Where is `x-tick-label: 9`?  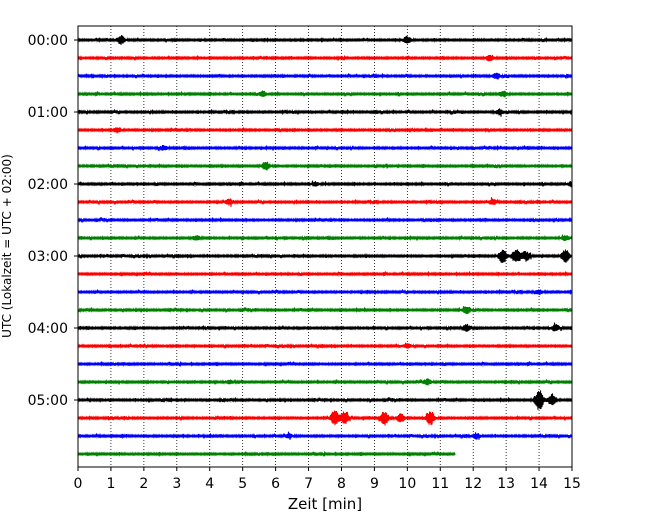
x-tick-label: 9 is located at coordinates (374, 484).